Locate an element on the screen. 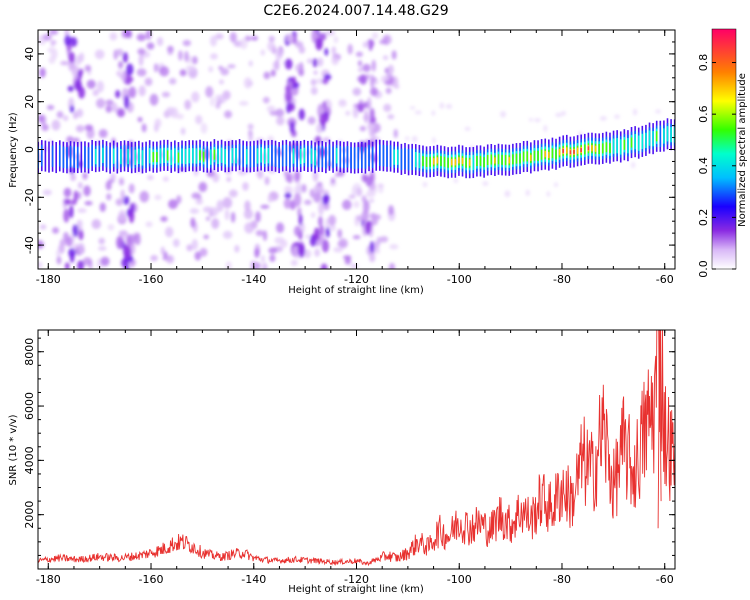 The image size is (750, 600). y-tick-label: 0 is located at coordinates (29, 149).